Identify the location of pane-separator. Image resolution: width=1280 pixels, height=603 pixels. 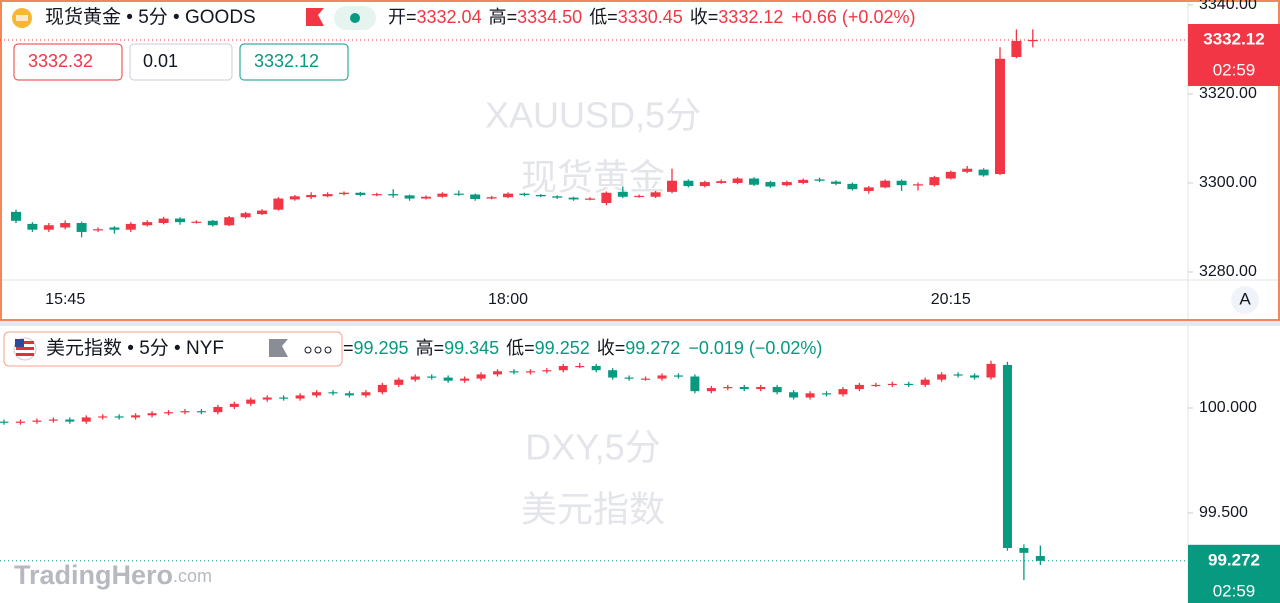
(640, 323).